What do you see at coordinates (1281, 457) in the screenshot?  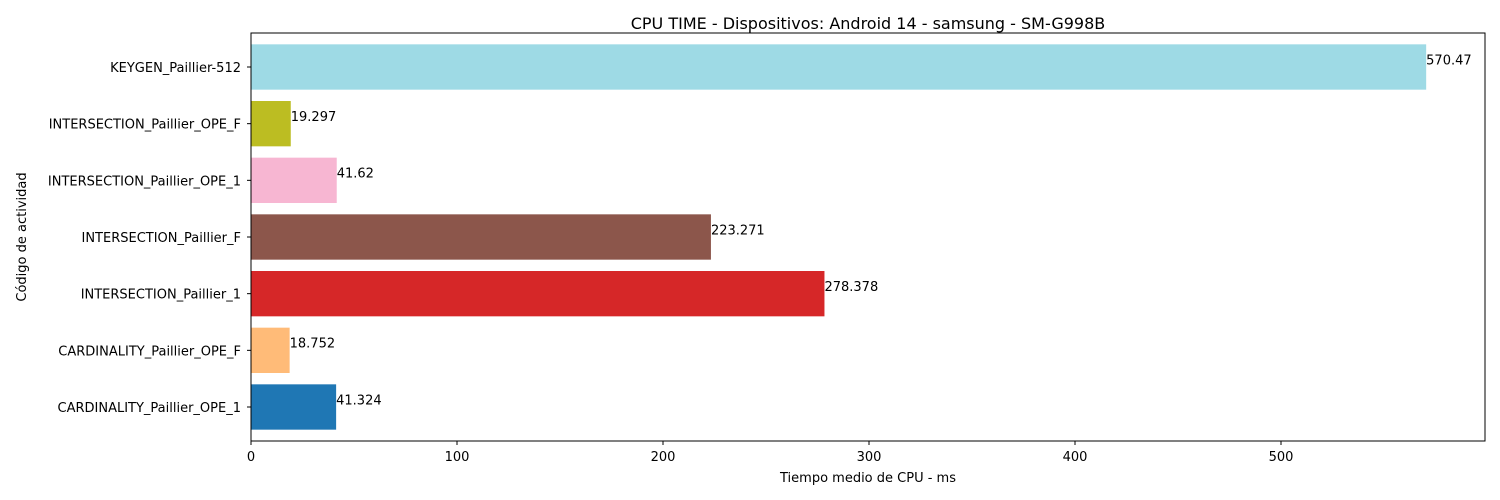 I see `x-tick-label: 500` at bounding box center [1281, 457].